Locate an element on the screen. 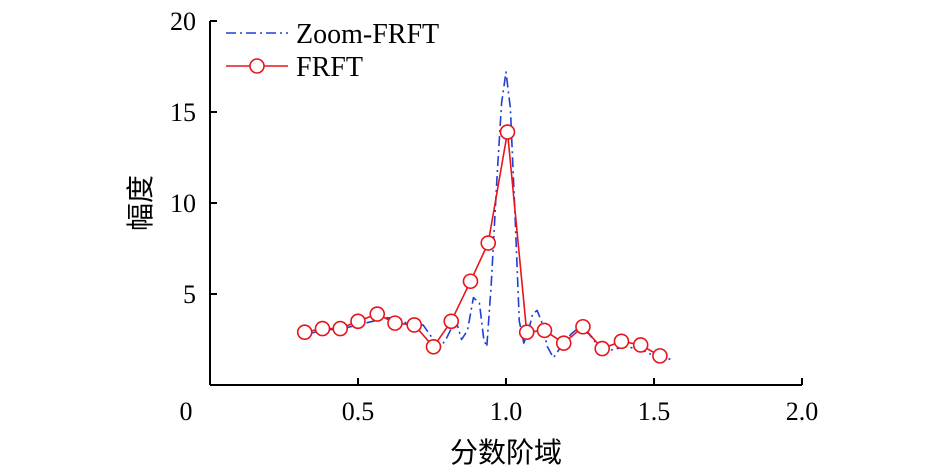  x-axis-label: 分数阶域 is located at coordinates (506, 452).